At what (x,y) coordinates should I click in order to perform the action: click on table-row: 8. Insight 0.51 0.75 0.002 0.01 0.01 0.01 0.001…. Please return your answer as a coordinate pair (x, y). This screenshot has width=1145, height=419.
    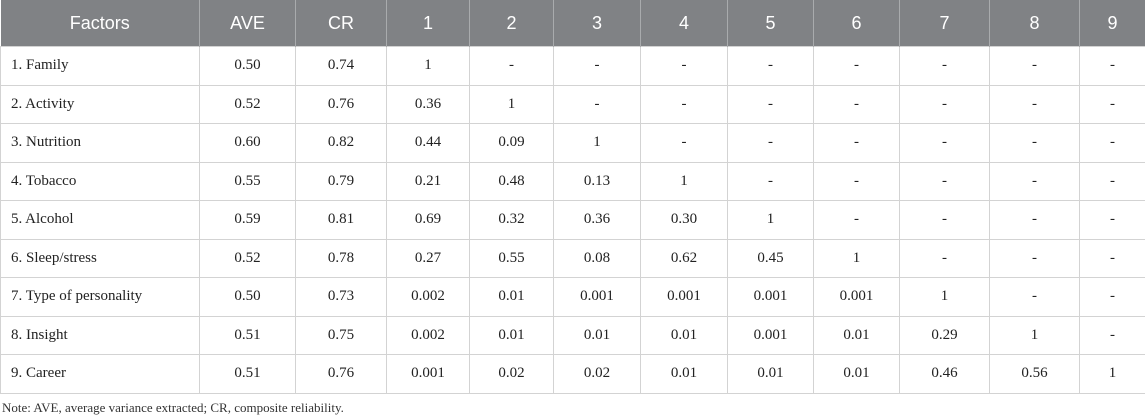
    Looking at the image, I should click on (572, 335).